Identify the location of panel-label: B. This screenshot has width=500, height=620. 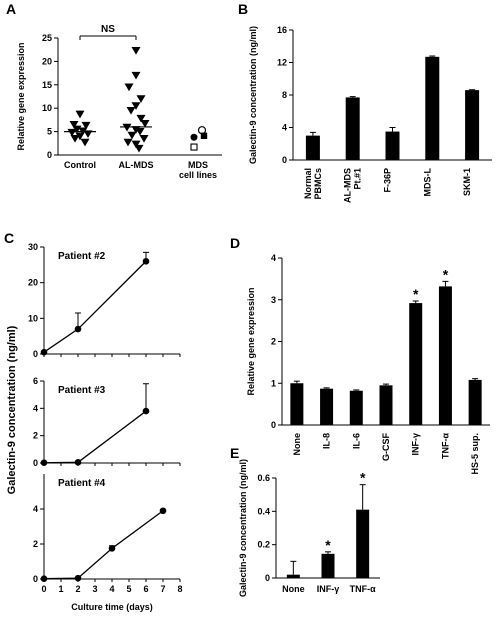
(243, 9).